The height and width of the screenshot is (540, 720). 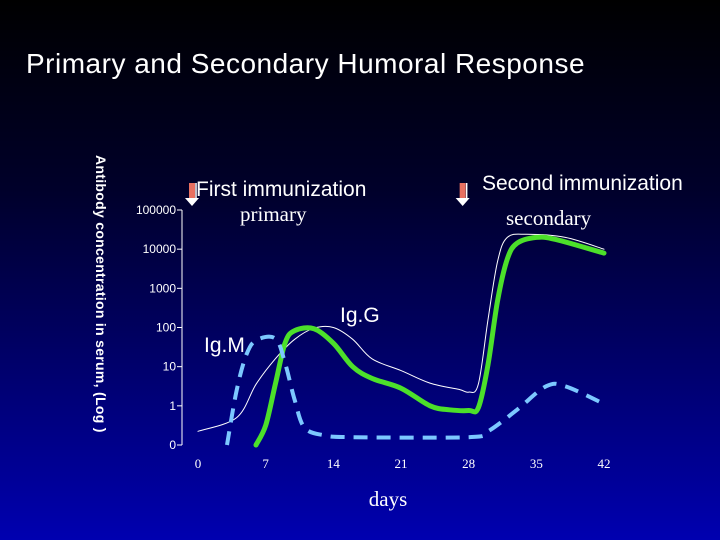 I want to click on x-tick-label: 7, so click(x=265, y=463).